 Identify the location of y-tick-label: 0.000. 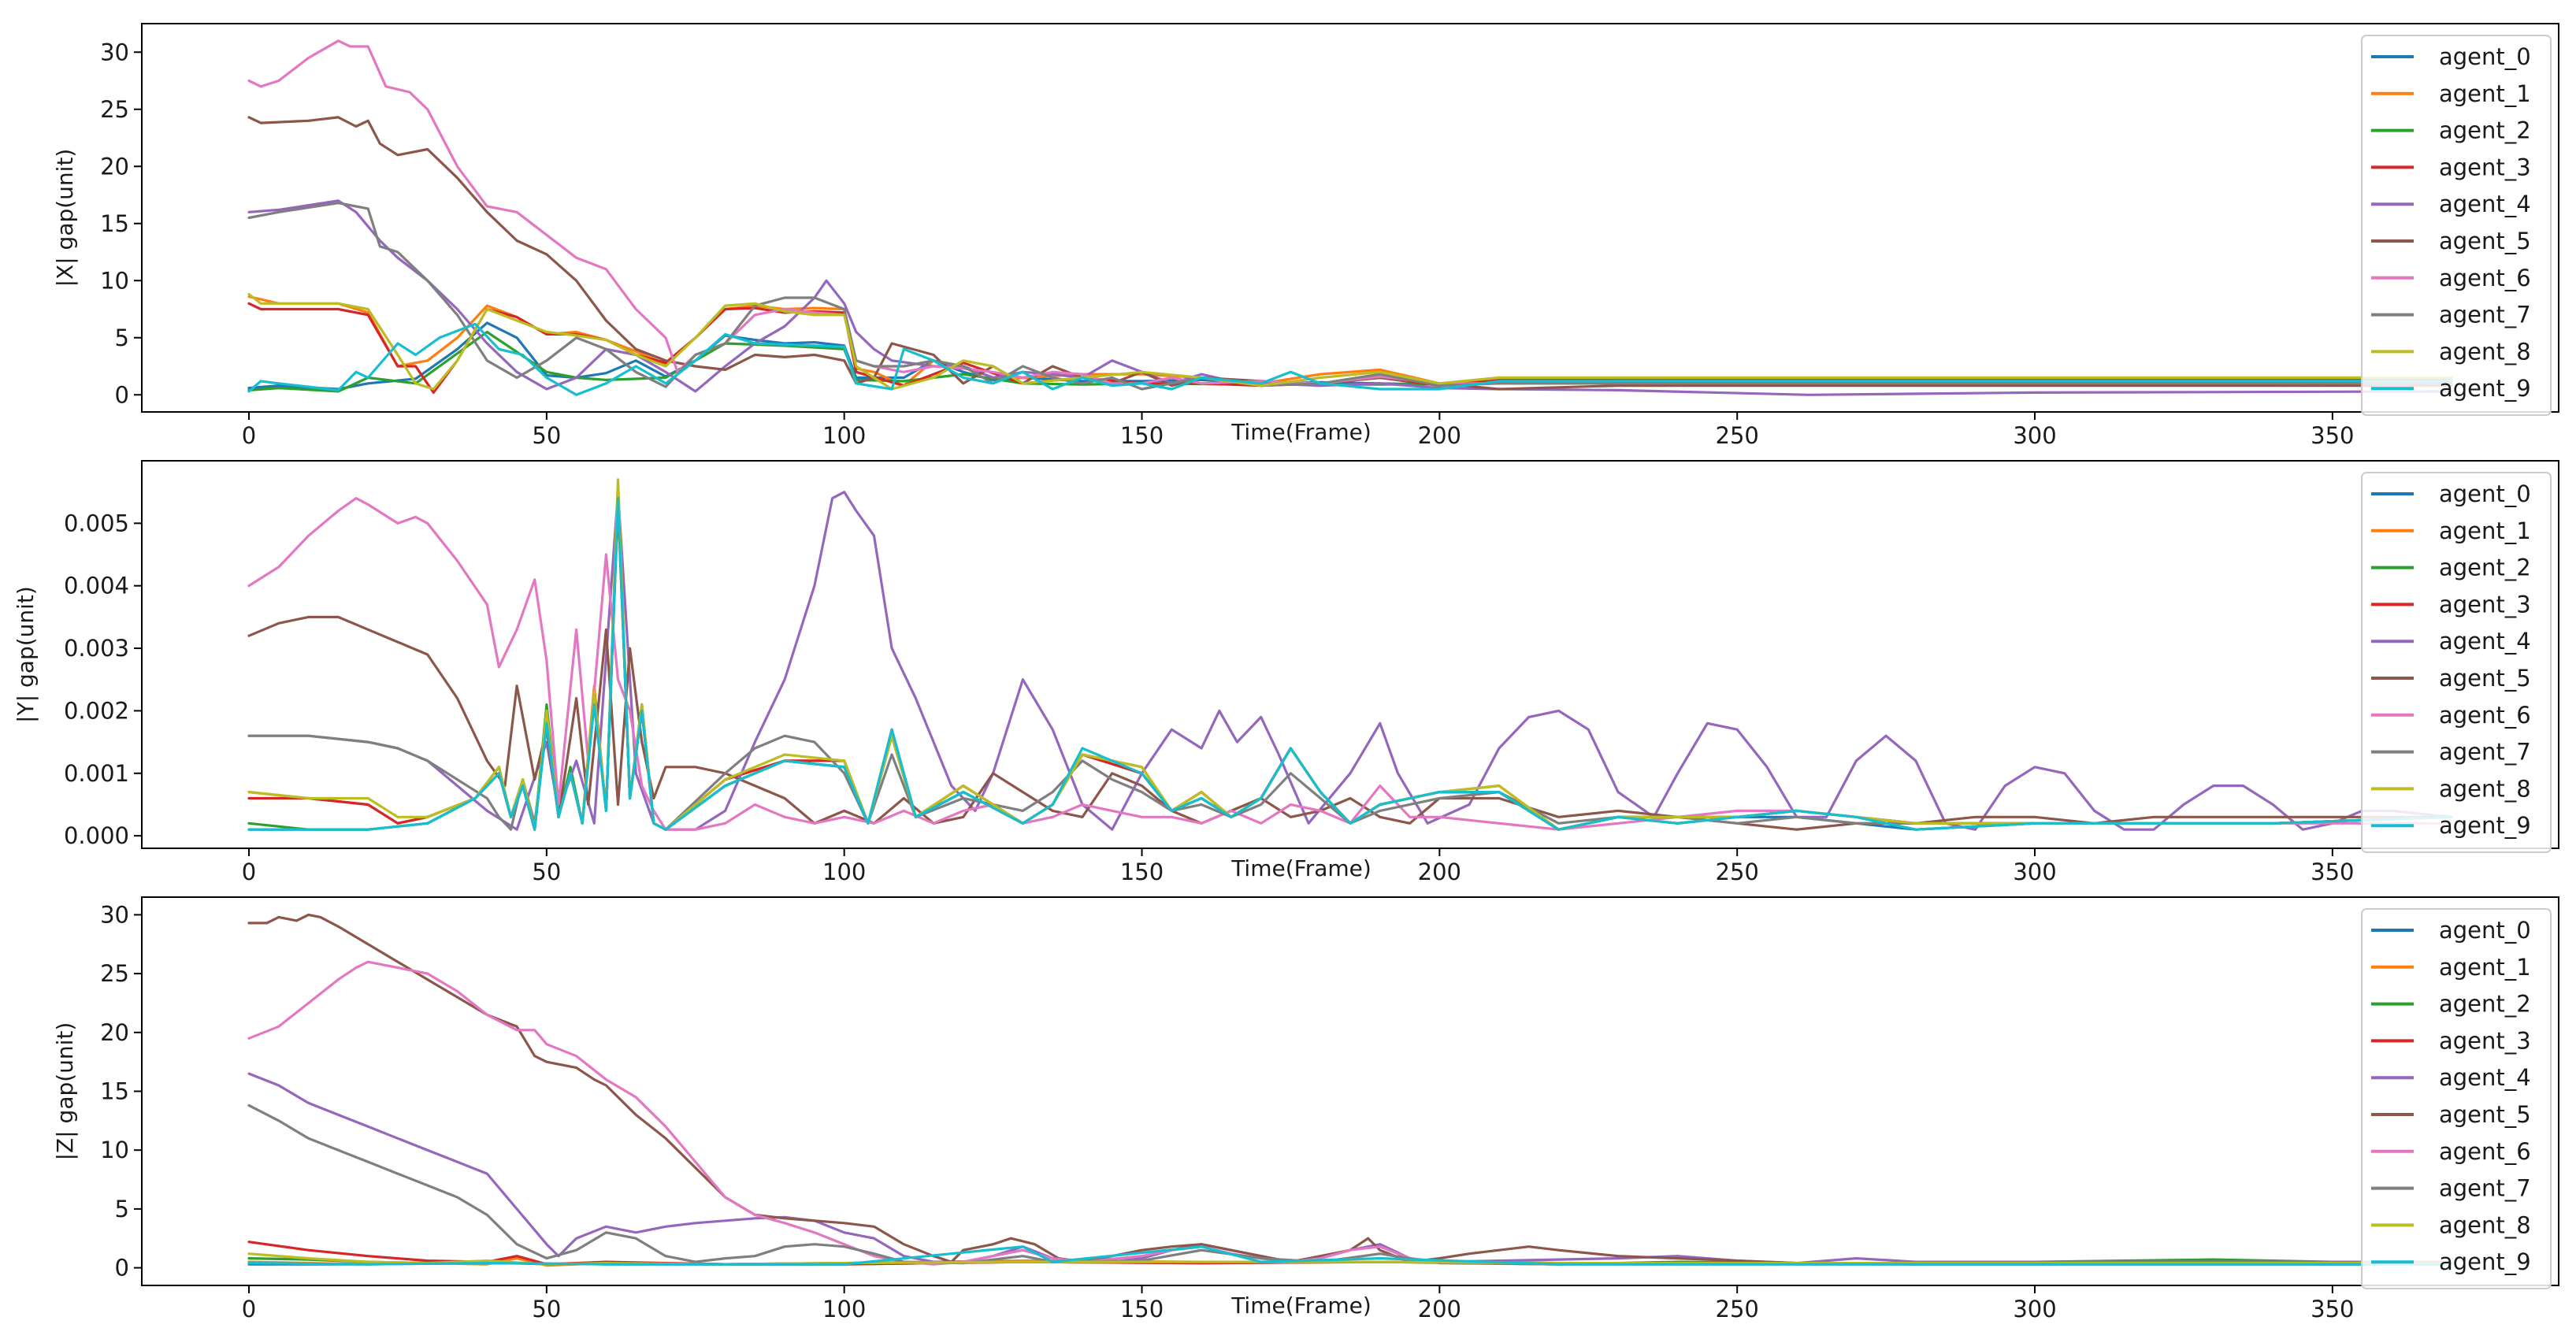
(96, 835).